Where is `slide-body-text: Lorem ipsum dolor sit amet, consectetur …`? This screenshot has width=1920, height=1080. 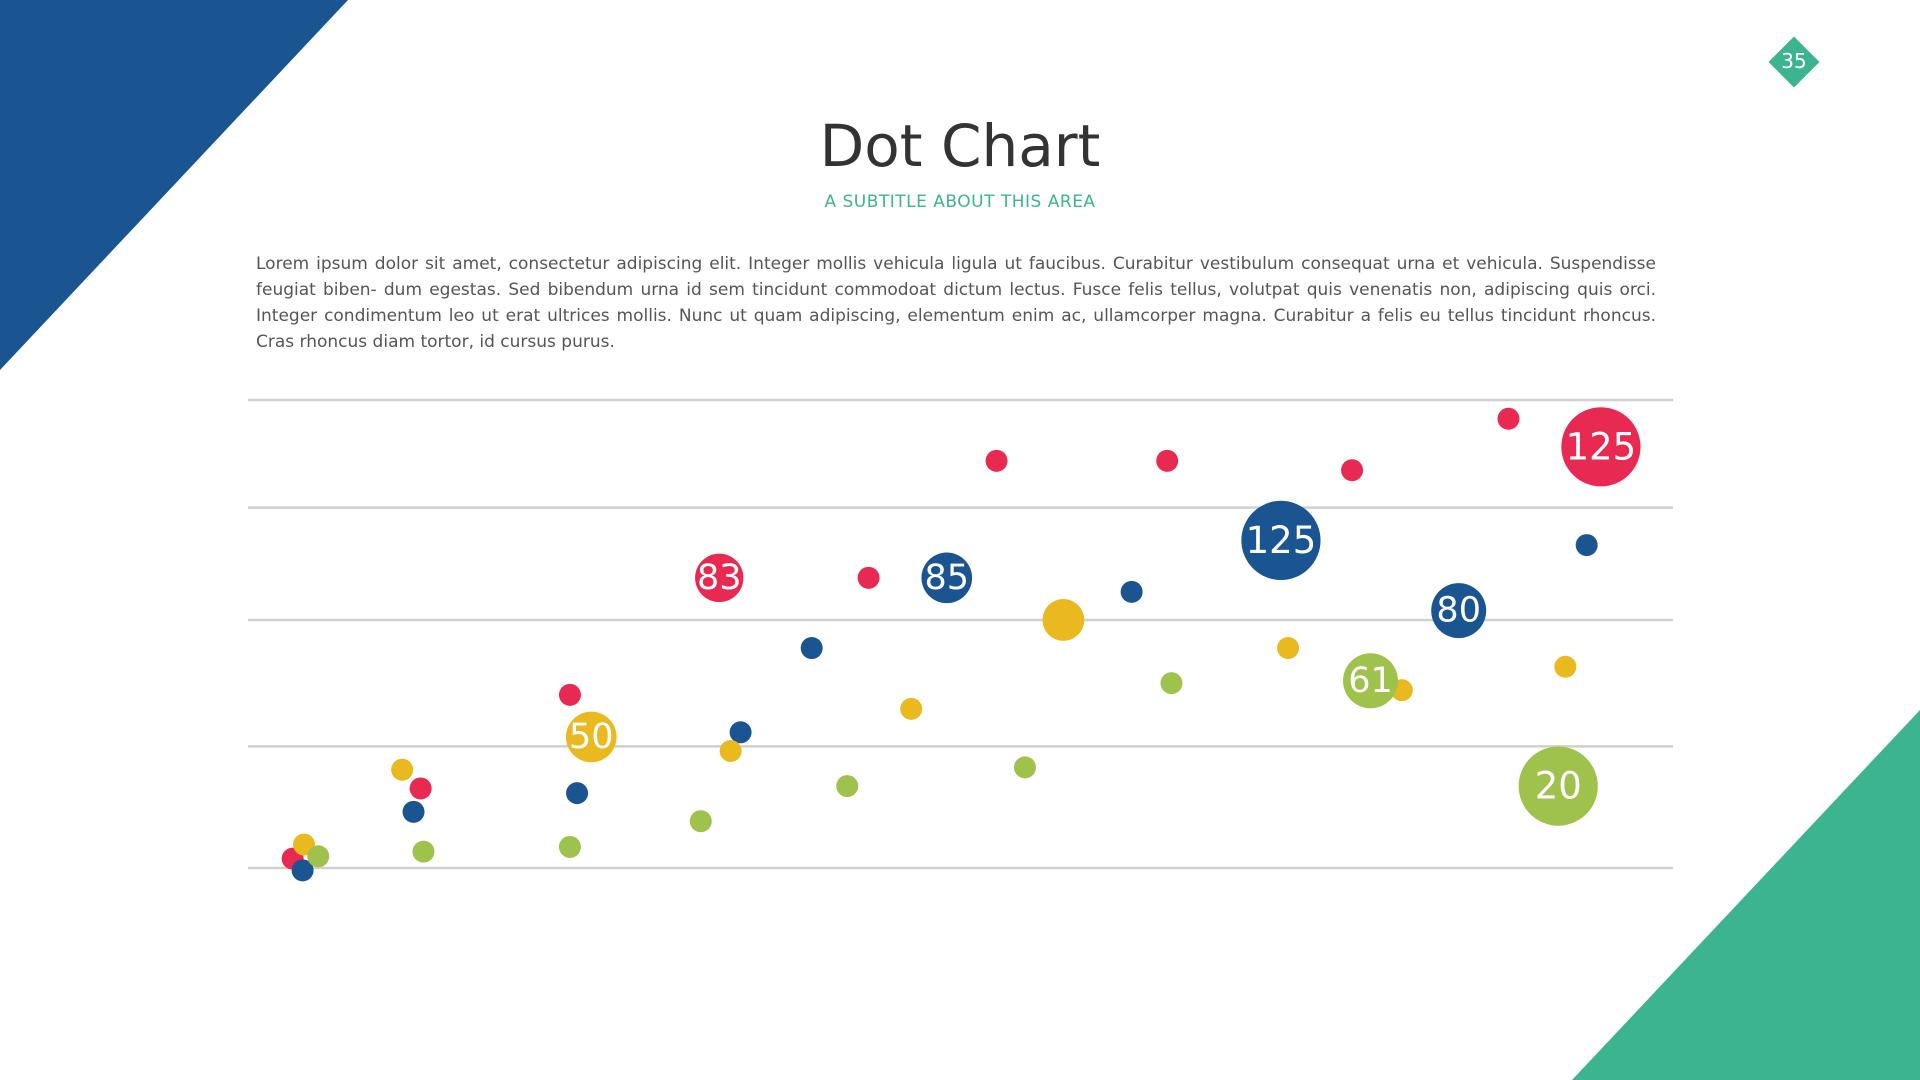 slide-body-text: Lorem ipsum dolor sit amet, consectetur … is located at coordinates (956, 303).